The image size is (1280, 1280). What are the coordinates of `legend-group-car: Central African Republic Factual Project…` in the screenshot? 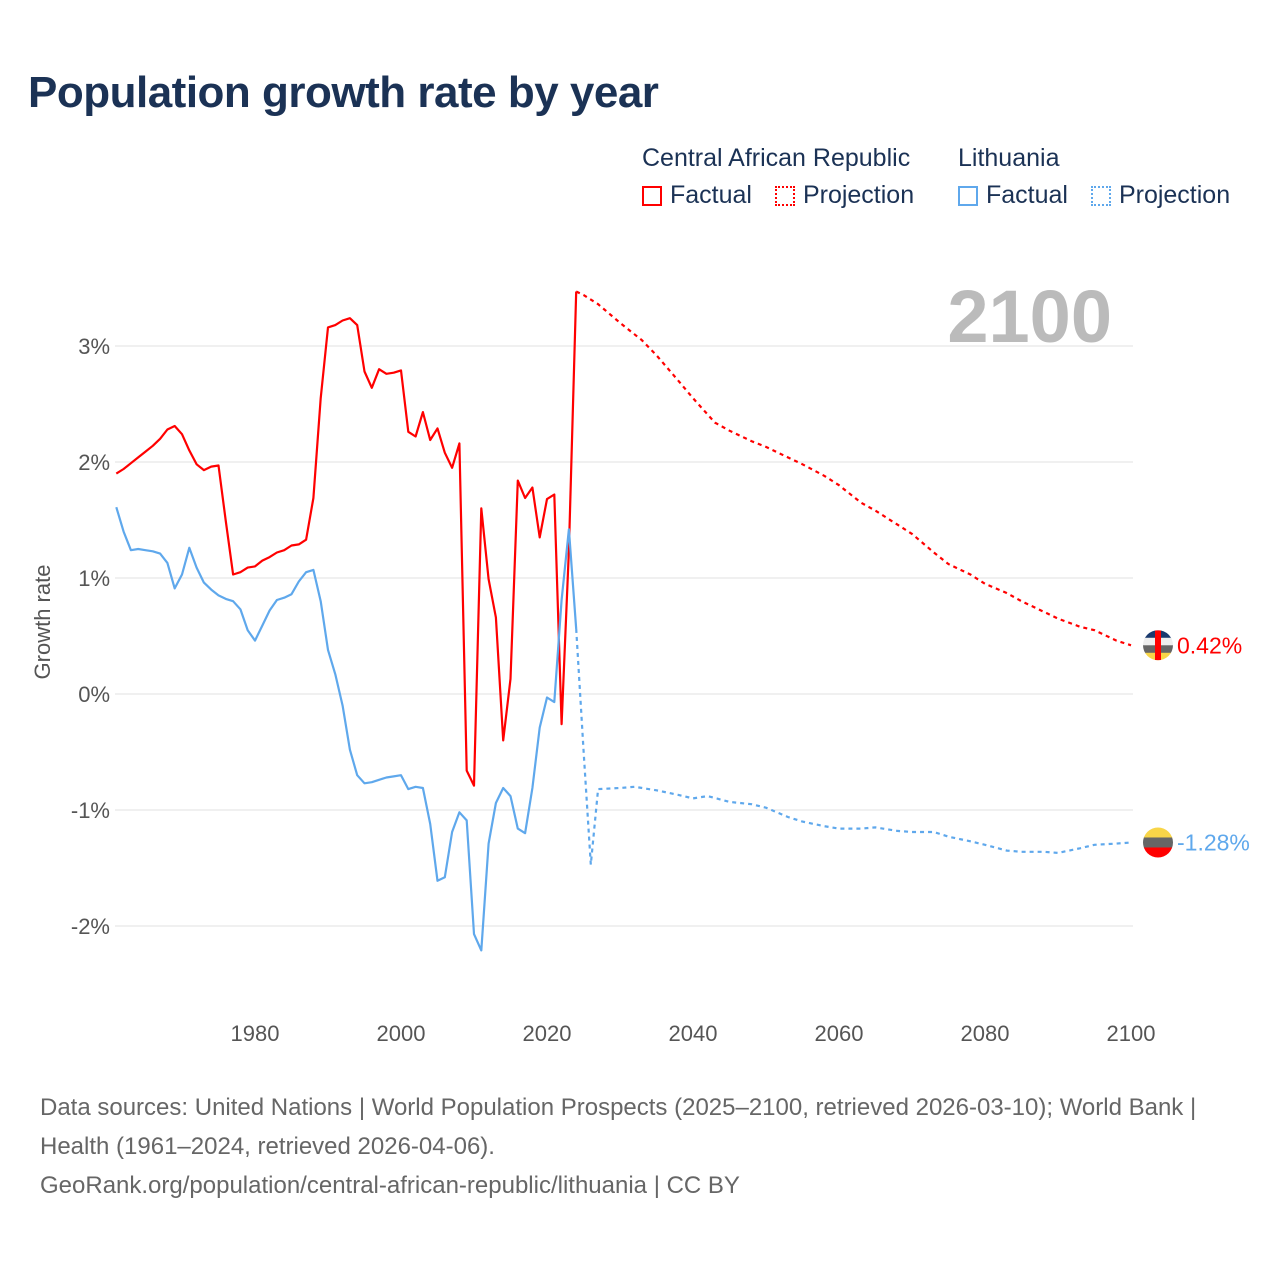 It's located at (786, 178).